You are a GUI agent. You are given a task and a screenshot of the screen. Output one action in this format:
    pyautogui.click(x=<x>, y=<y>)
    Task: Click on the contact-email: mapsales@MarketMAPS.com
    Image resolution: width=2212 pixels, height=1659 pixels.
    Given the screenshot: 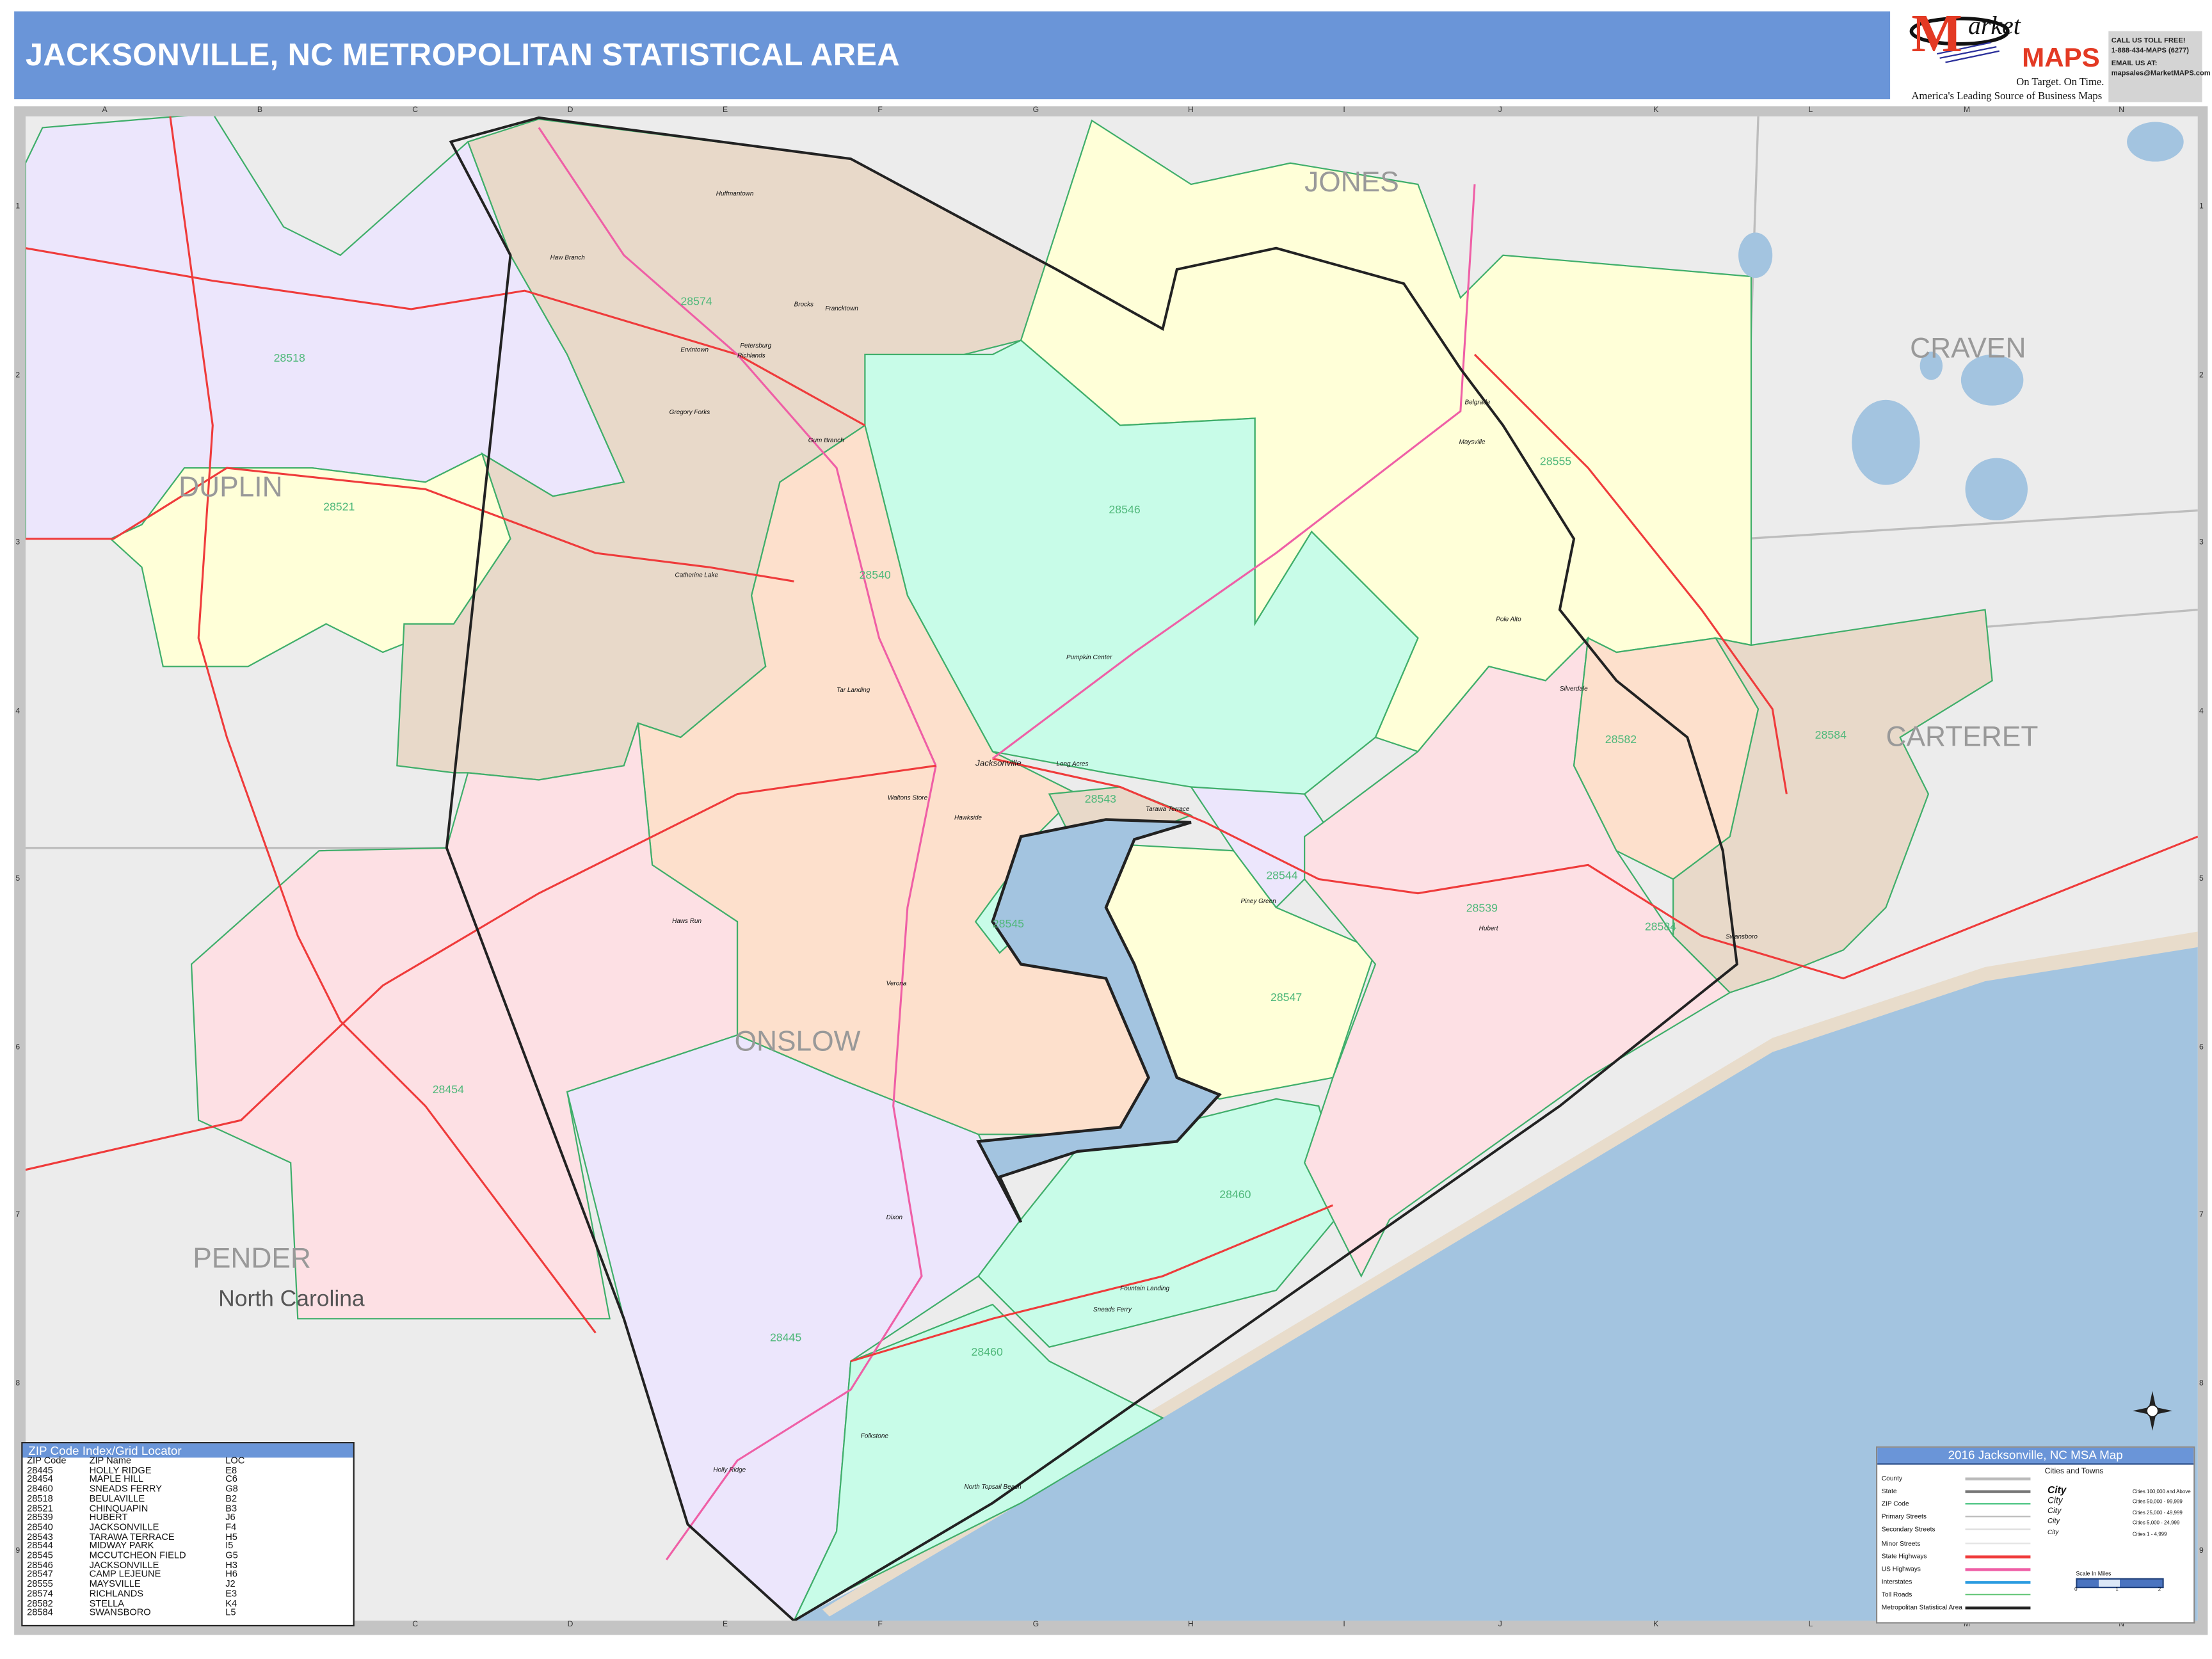 What is the action you would take?
    pyautogui.click(x=2161, y=72)
    